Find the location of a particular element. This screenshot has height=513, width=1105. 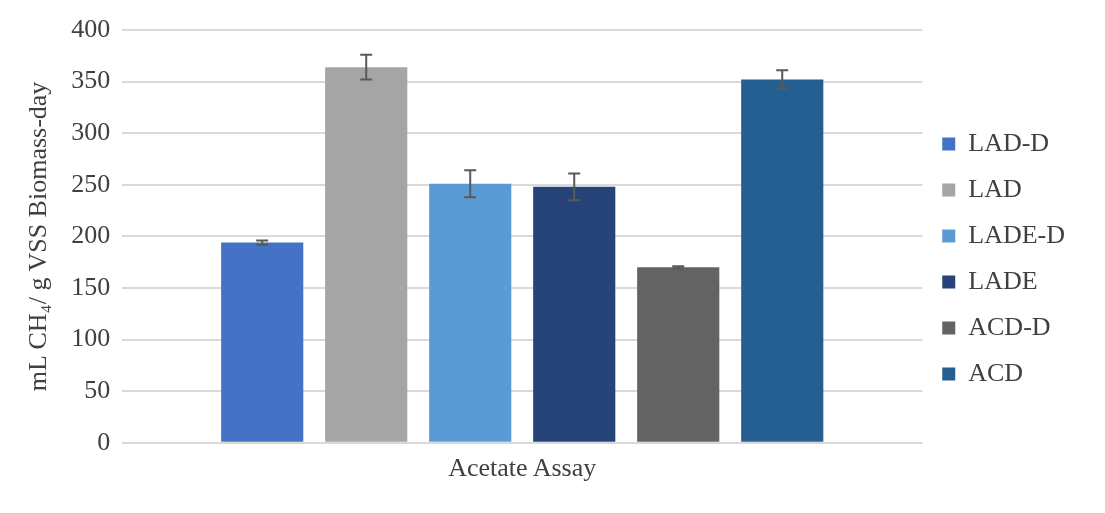

y-tick-label: 350 is located at coordinates (91, 80).